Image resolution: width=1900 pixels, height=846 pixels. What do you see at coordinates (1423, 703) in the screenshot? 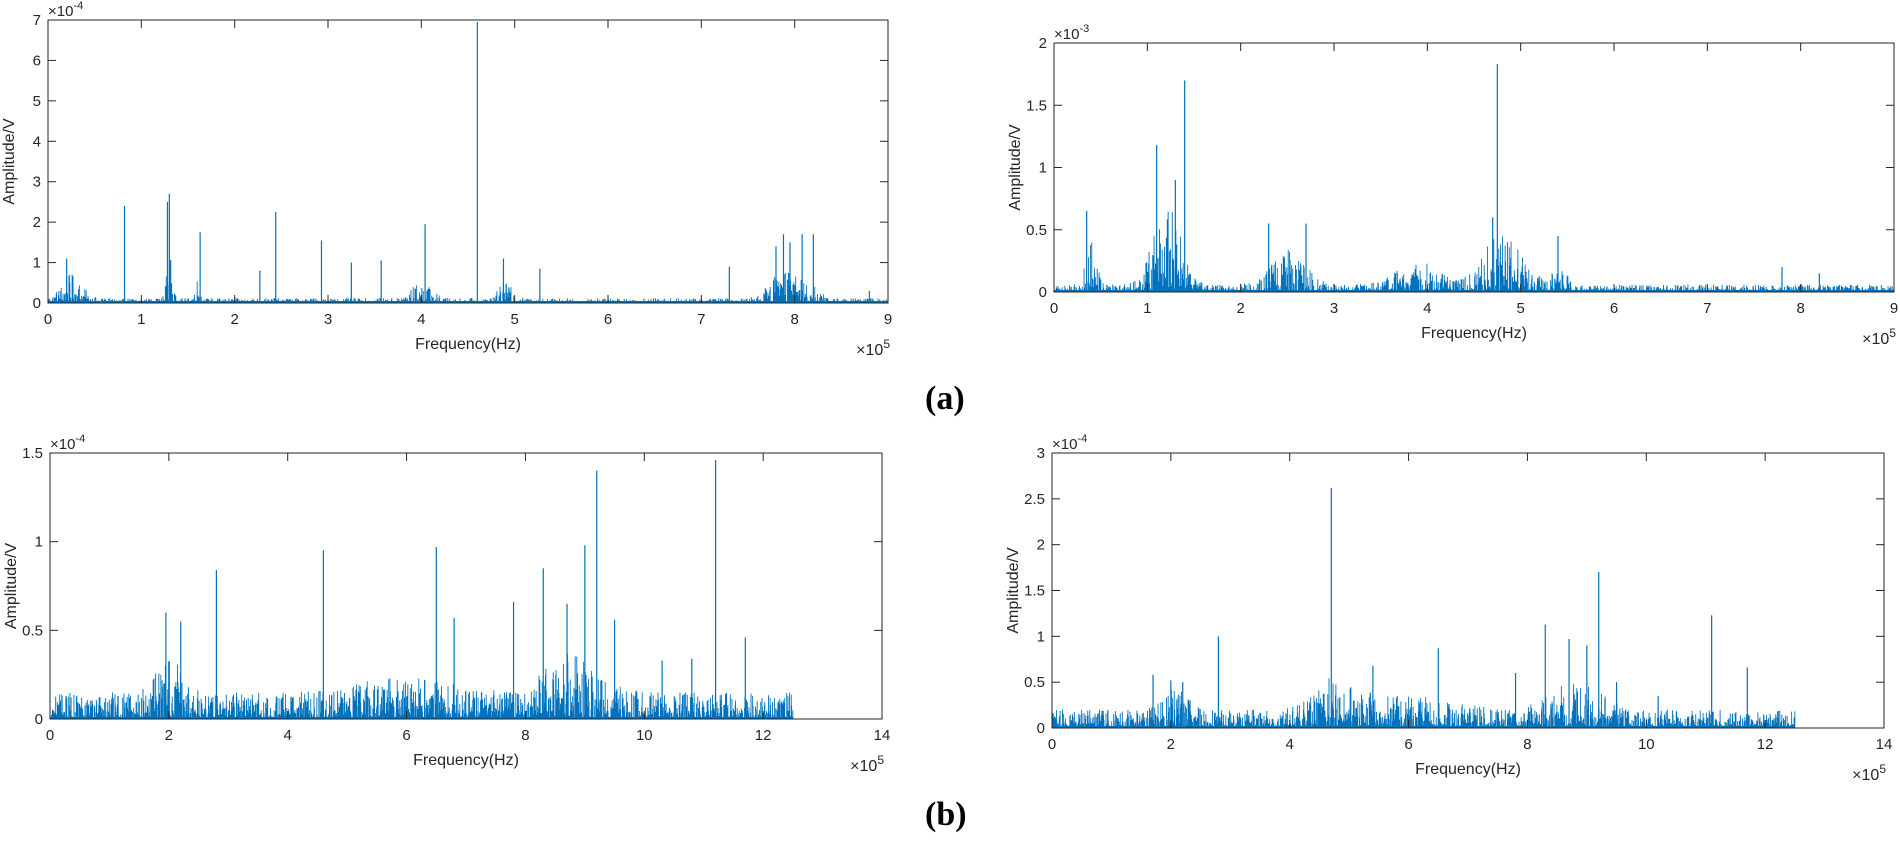
I see `spectrum-noise-b-right` at bounding box center [1423, 703].